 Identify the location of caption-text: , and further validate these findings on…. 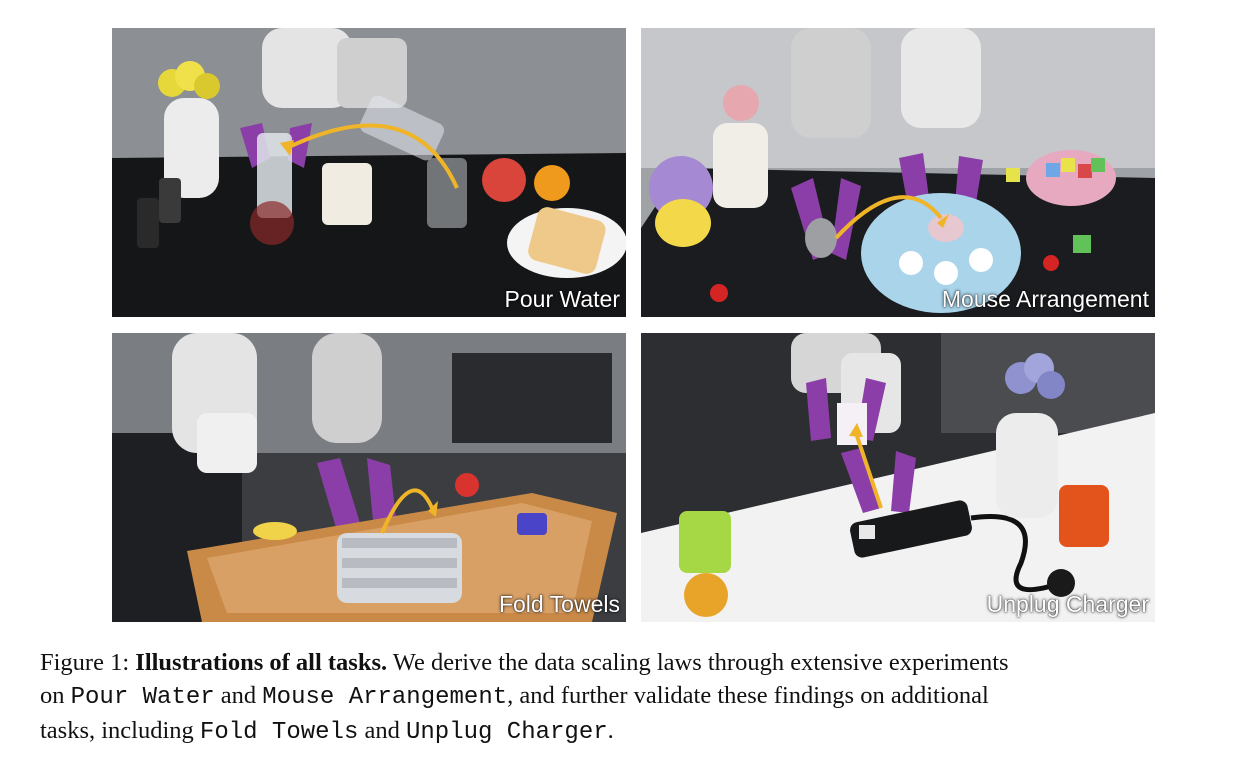
(748, 695).